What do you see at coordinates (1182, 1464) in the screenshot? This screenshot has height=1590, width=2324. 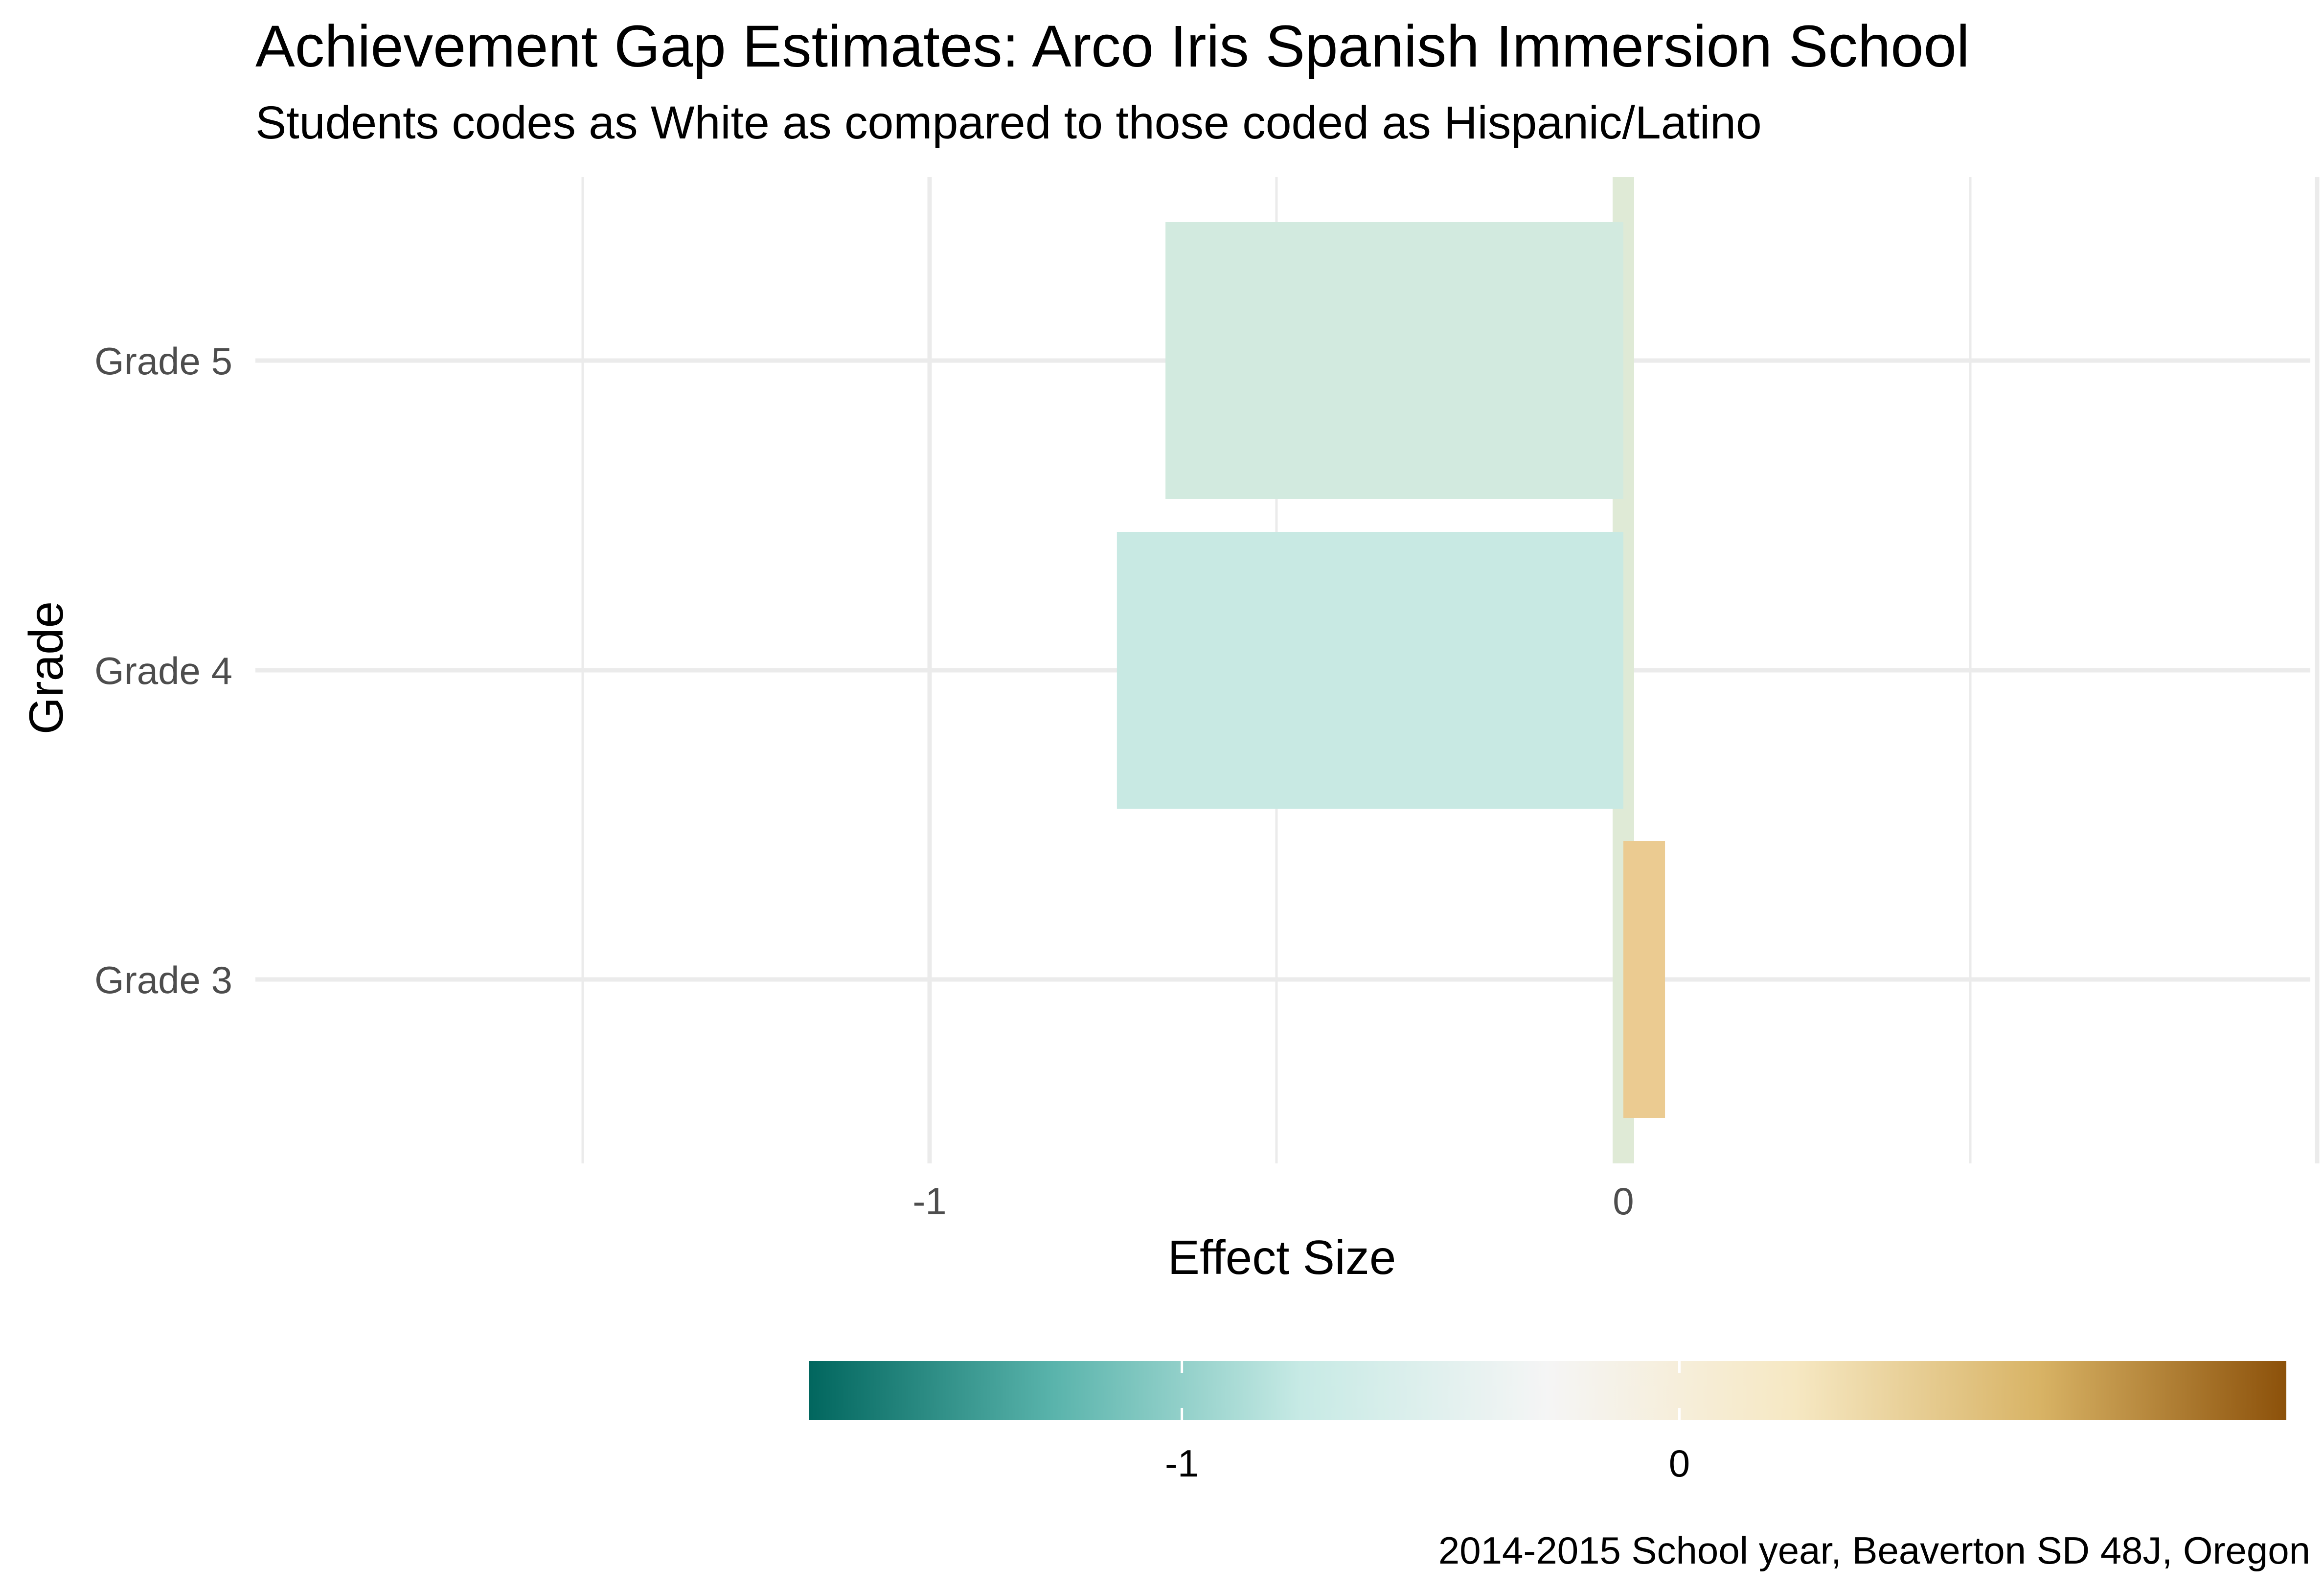 I see `colorbar-tick-label: -1` at bounding box center [1182, 1464].